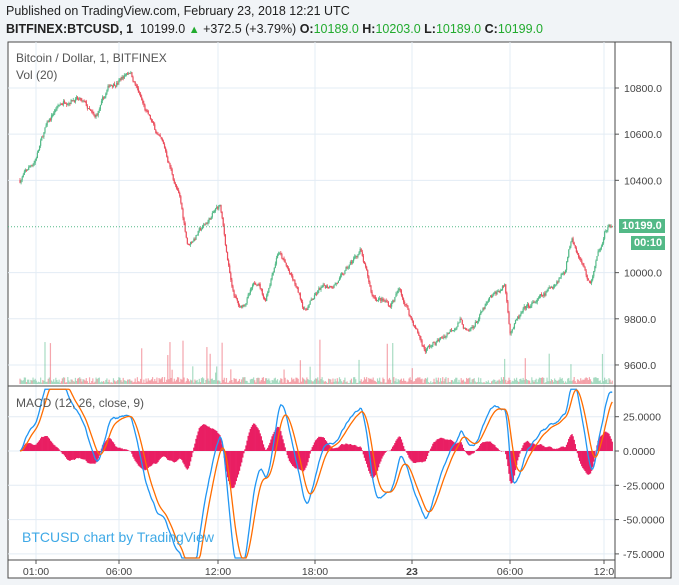 The height and width of the screenshot is (585, 679). Describe the element at coordinates (336, 29) in the screenshot. I see `open-value: 10189.0` at that location.